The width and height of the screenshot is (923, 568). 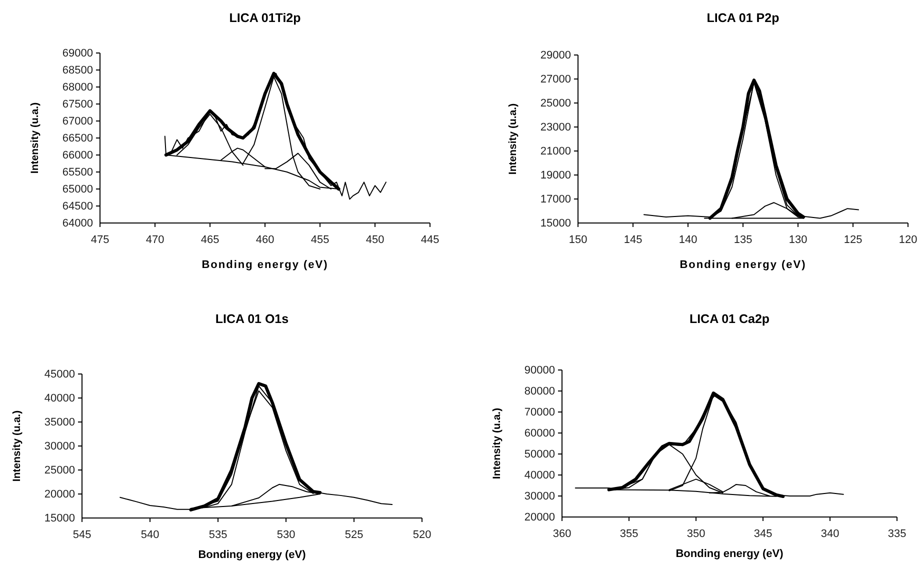 What do you see at coordinates (539, 412) in the screenshot?
I see `y-tick-label: 70000` at bounding box center [539, 412].